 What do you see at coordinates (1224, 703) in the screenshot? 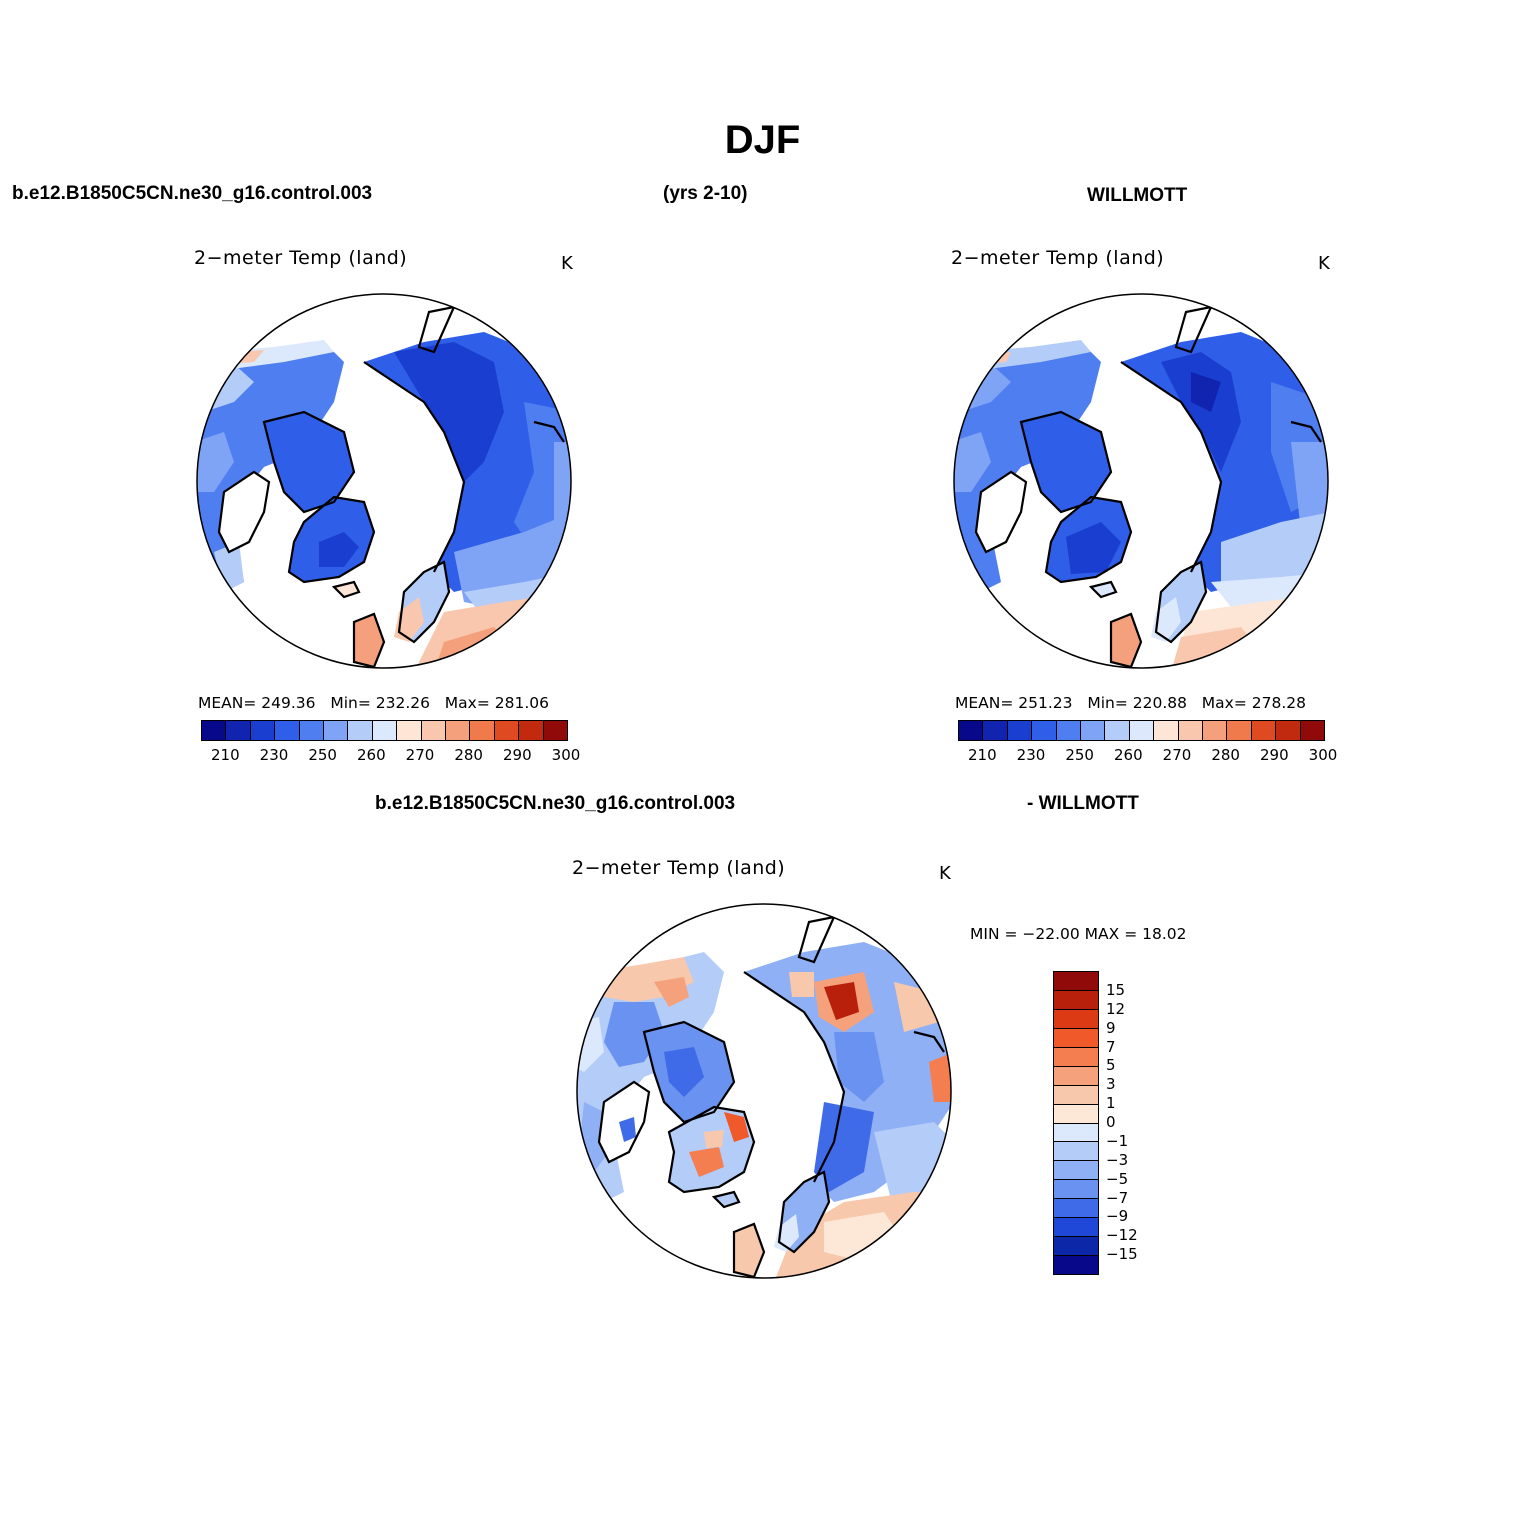
I see `obs-max-label: Max=` at bounding box center [1224, 703].